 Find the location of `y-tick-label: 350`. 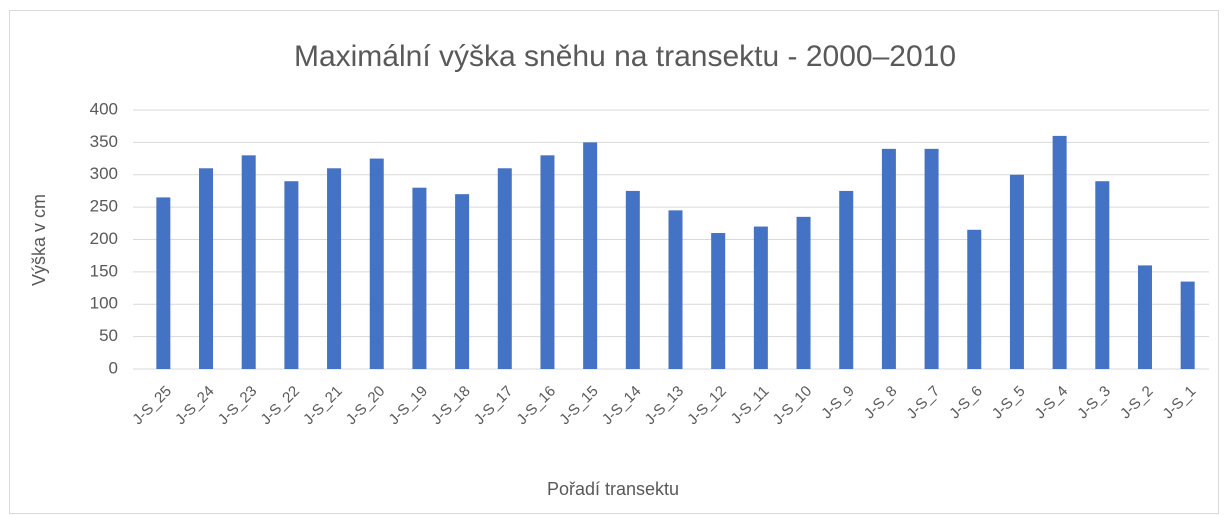

y-tick-label: 350 is located at coordinates (104, 141).